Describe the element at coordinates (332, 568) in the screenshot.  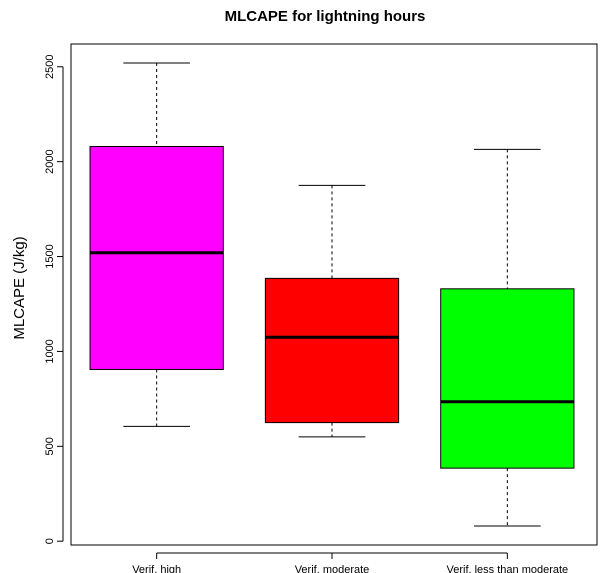
I see `x-category-label: Verif. moderate` at that location.